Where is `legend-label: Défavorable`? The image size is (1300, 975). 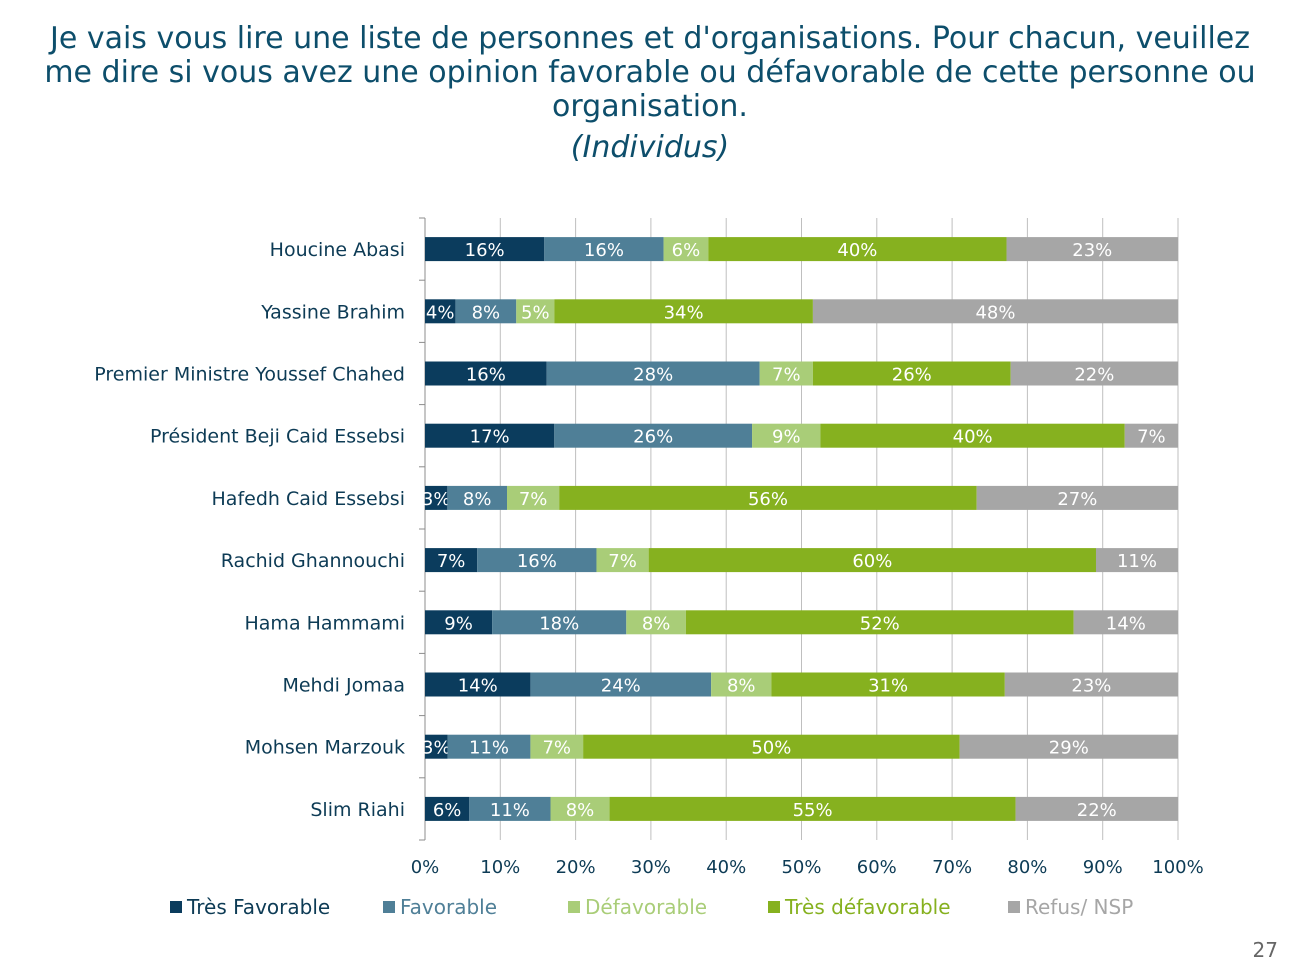
legend-label: Défavorable is located at coordinates (646, 907).